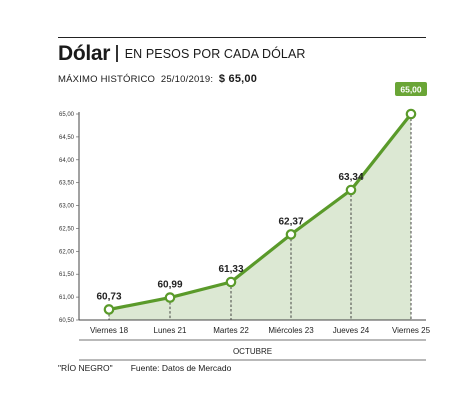 The height and width of the screenshot is (416, 464). Describe the element at coordinates (85, 368) in the screenshot. I see `footer-credit: "RÍO NEGRO"` at that location.